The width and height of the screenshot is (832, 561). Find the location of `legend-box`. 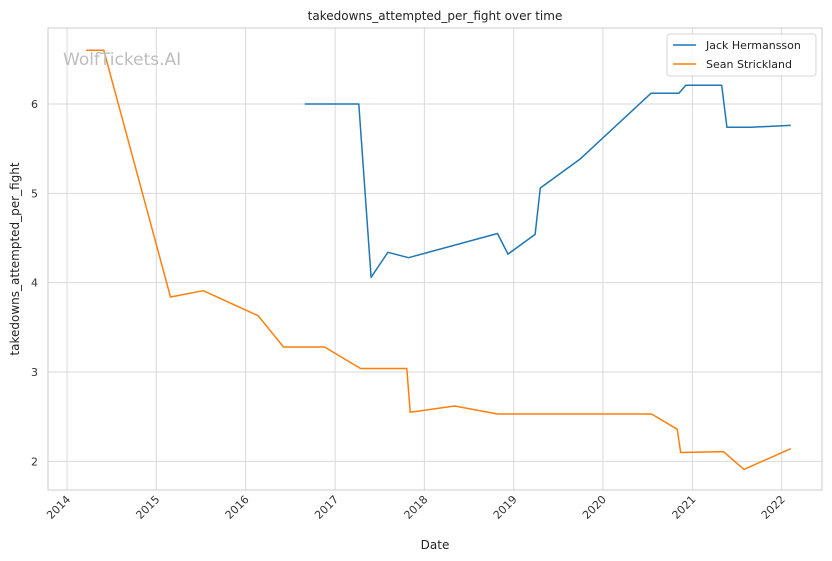

legend-box is located at coordinates (741, 55).